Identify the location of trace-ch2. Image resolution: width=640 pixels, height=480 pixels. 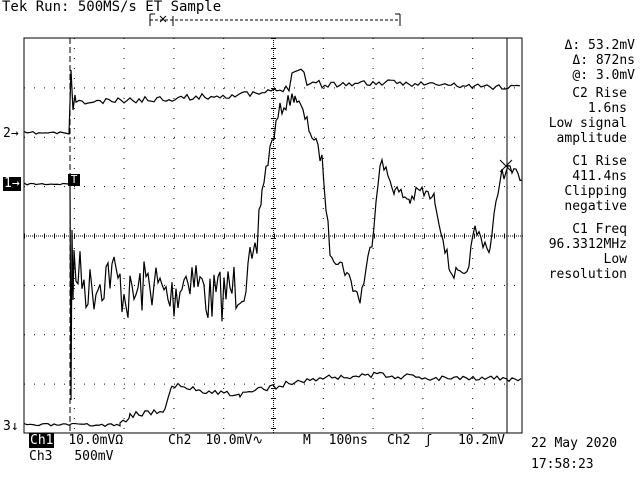
(272, 101).